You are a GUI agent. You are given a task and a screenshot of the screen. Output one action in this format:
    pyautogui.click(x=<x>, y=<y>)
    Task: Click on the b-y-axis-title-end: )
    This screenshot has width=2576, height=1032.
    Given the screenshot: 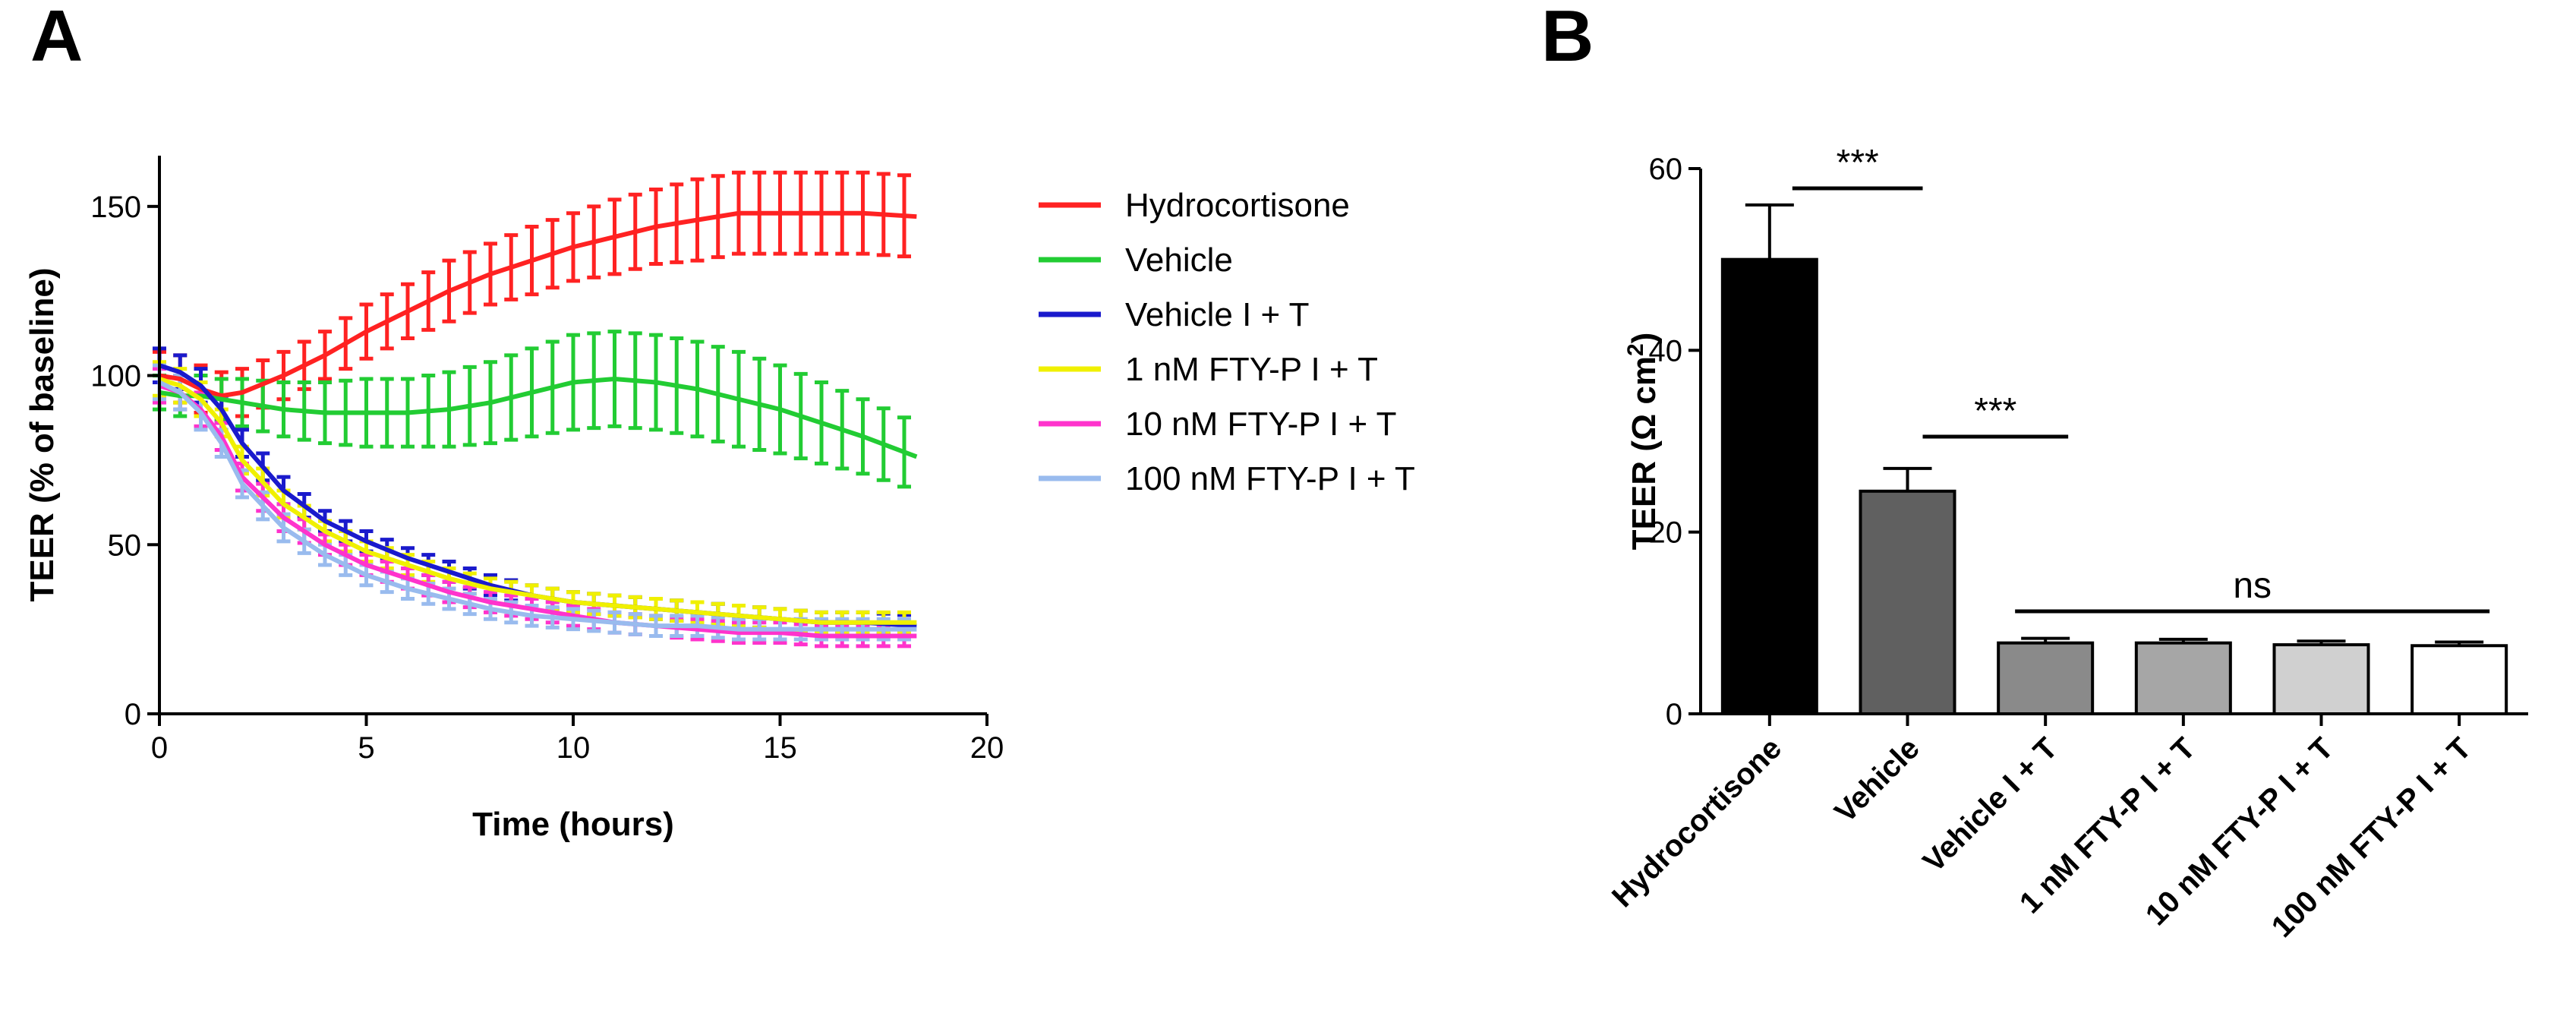 What is the action you would take?
    pyautogui.click(x=1644, y=338)
    